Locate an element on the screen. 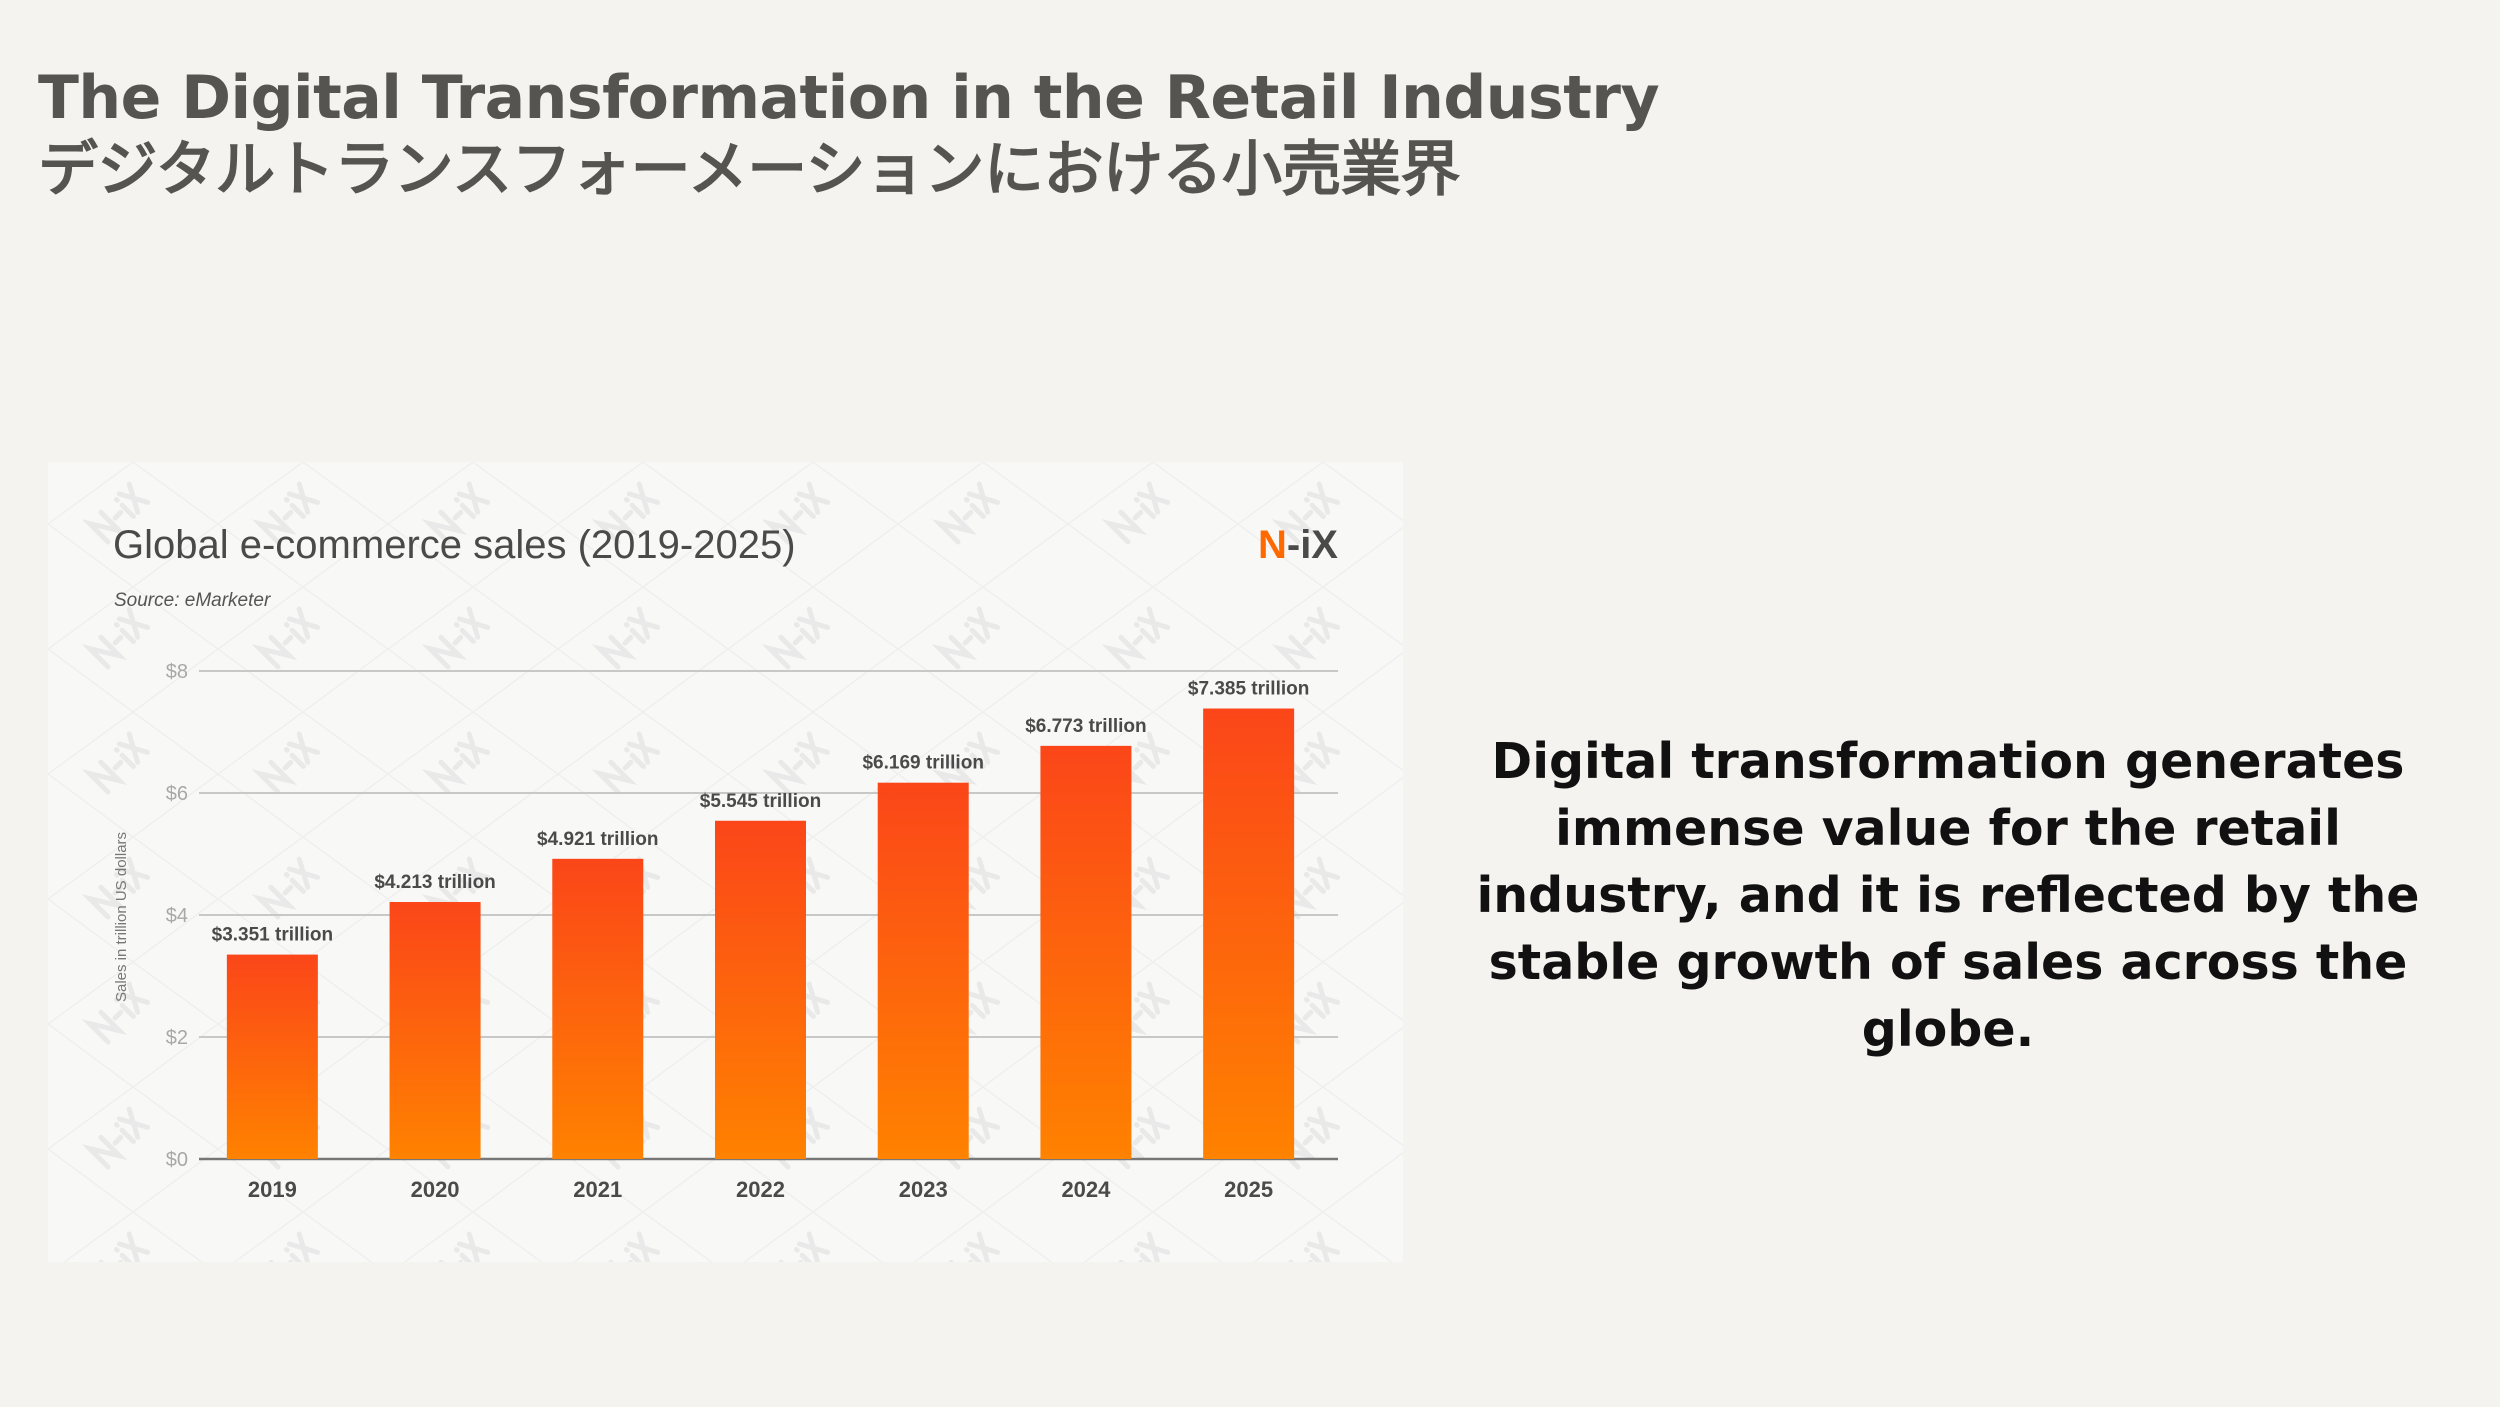 This screenshot has width=2500, height=1407. x-tick-label: 2019 is located at coordinates (272, 1189).